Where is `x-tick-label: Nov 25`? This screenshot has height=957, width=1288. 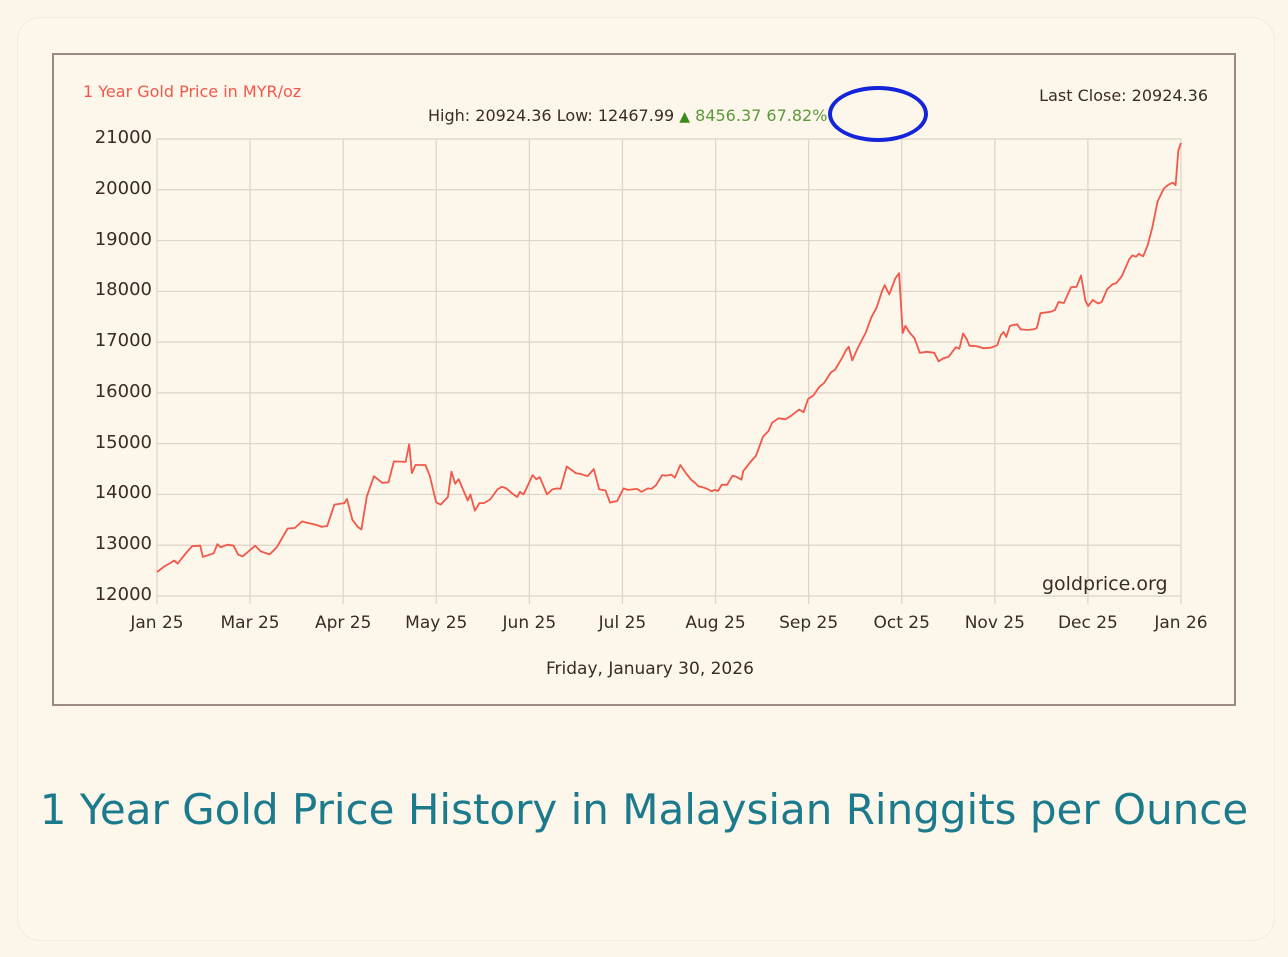 x-tick-label: Nov 25 is located at coordinates (994, 623).